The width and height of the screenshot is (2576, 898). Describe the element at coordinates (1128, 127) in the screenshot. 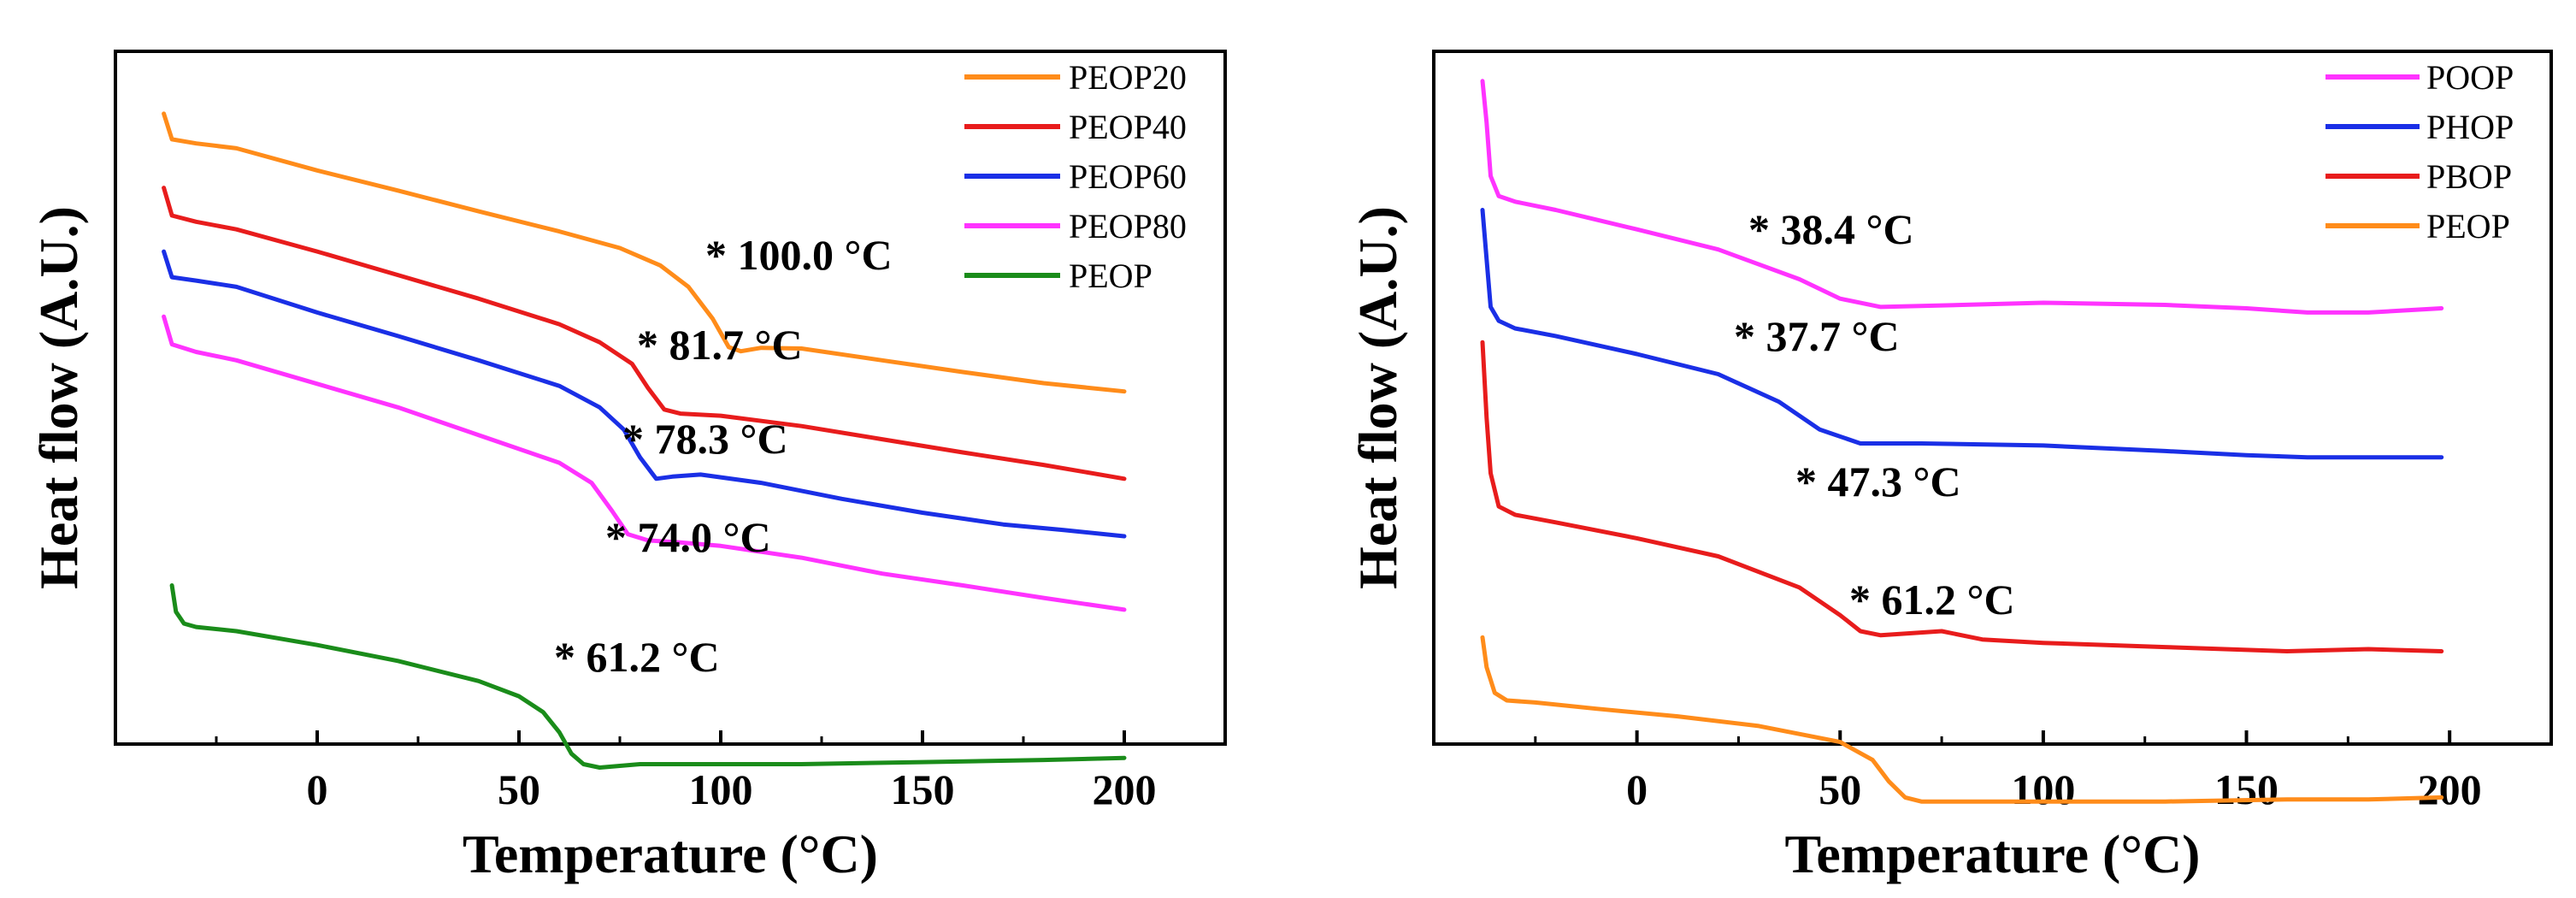

I see `legend-label: PEOP40` at that location.